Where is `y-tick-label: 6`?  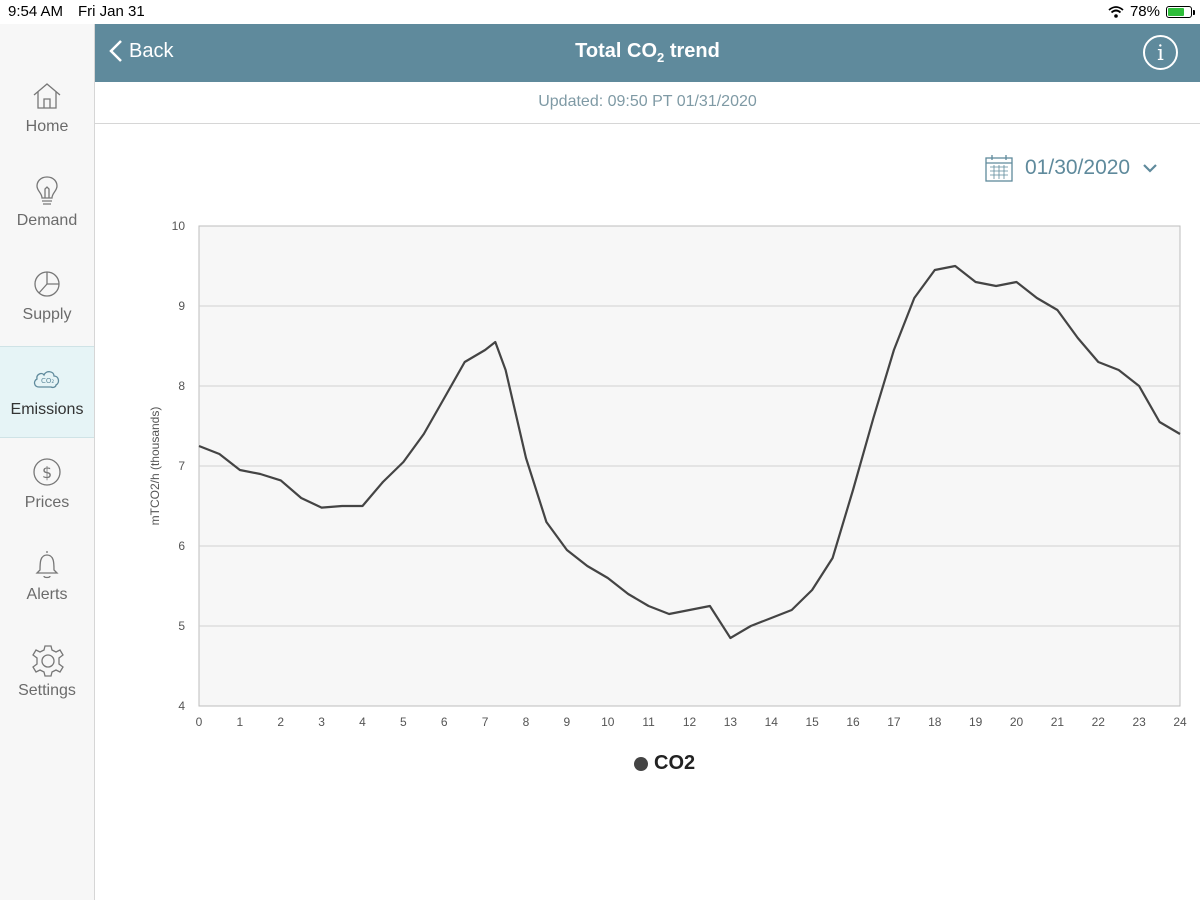
y-tick-label: 6 is located at coordinates (181, 546).